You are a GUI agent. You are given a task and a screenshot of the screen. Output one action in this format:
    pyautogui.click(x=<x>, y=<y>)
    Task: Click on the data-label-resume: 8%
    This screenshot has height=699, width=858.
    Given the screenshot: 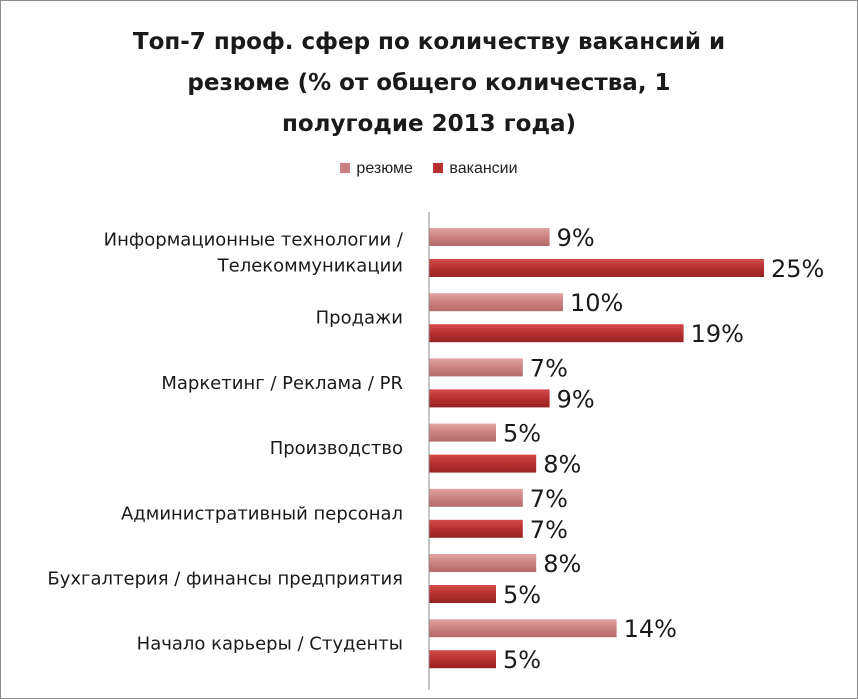 What is the action you would take?
    pyautogui.click(x=562, y=564)
    